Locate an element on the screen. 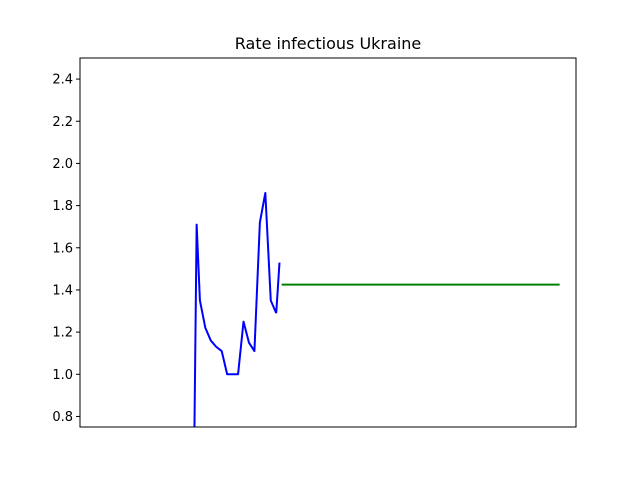 This screenshot has height=480, width=640. y-tick-label: 2.4 is located at coordinates (62, 80).